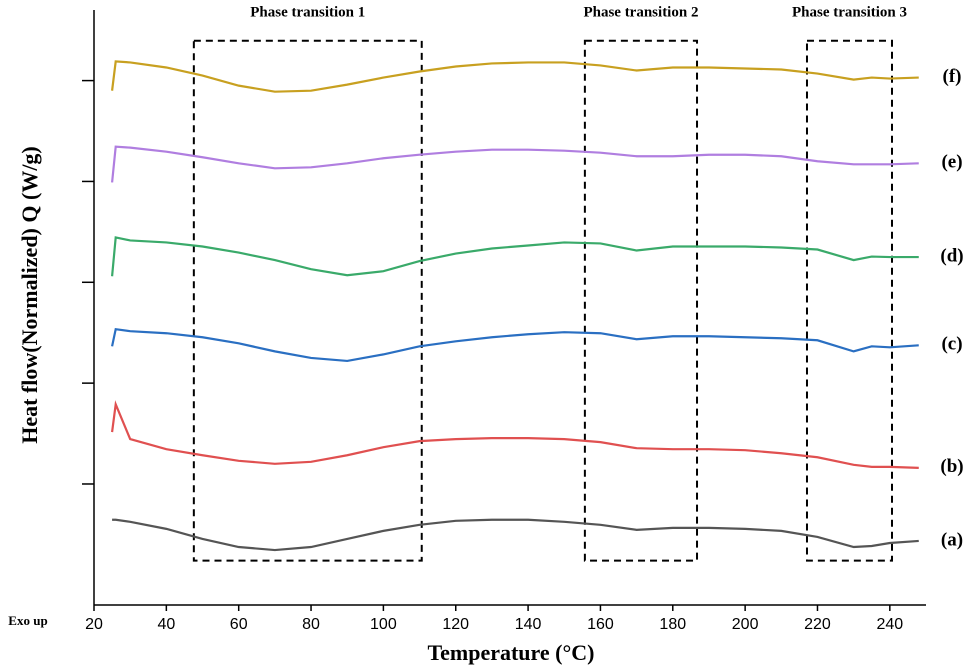  What do you see at coordinates (889, 624) in the screenshot?
I see `x-tick-label: 240` at bounding box center [889, 624].